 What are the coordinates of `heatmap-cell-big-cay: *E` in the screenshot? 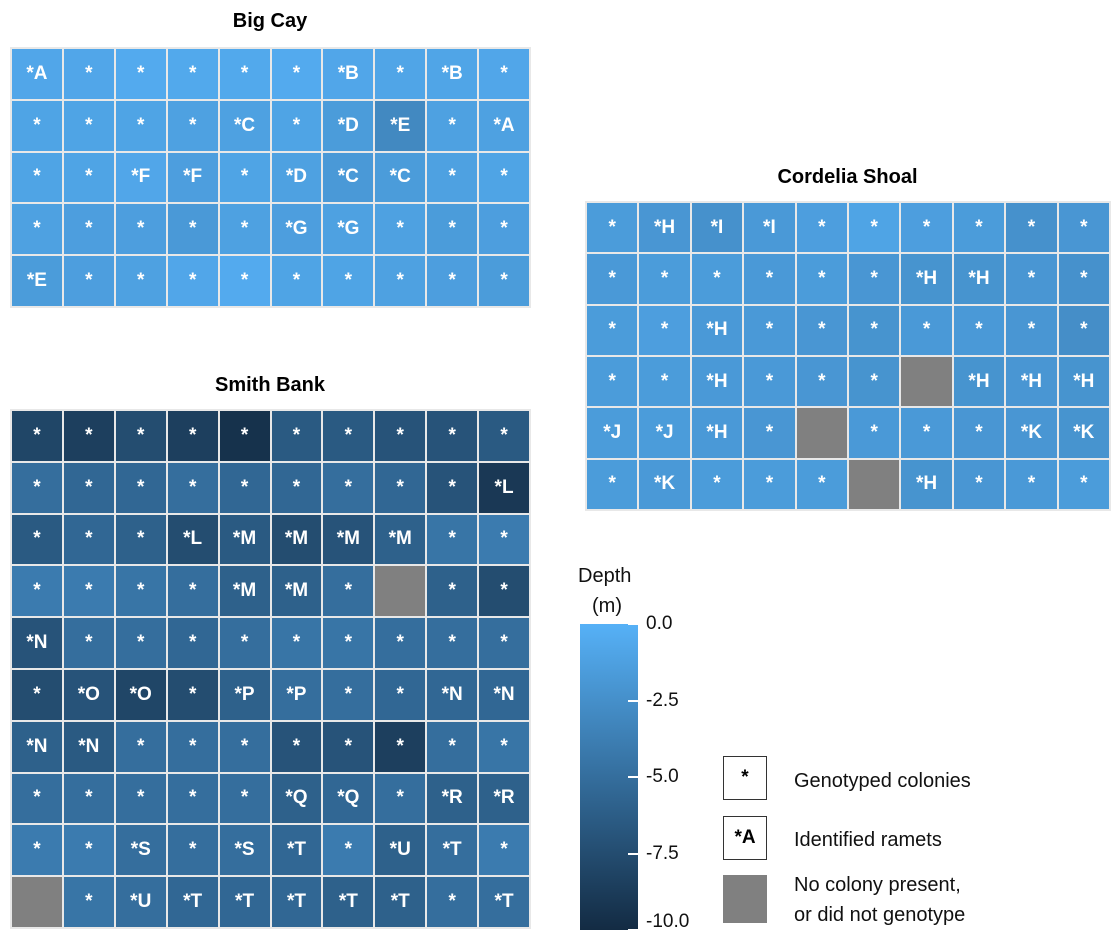 It's located at (400, 125).